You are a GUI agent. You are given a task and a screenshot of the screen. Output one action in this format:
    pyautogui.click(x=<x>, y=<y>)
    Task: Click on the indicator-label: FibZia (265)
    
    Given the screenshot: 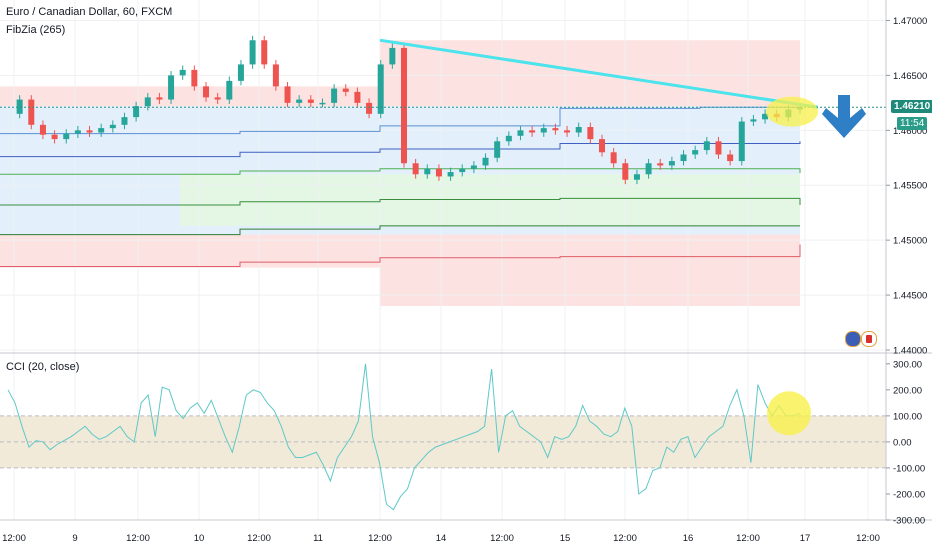 What is the action you would take?
    pyautogui.click(x=36, y=30)
    